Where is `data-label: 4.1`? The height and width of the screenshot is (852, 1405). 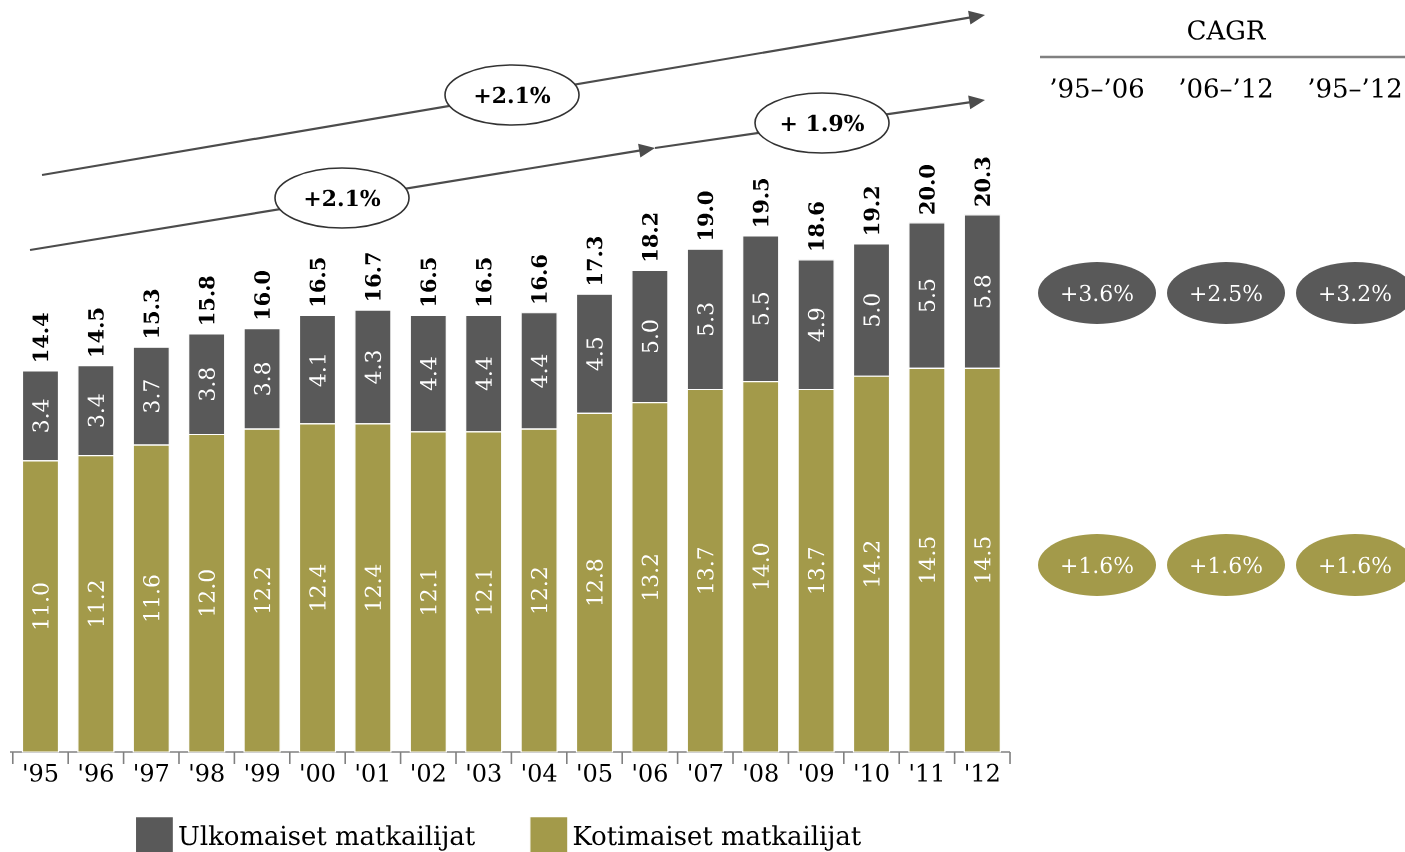
data-label: 4.1 is located at coordinates (317, 371).